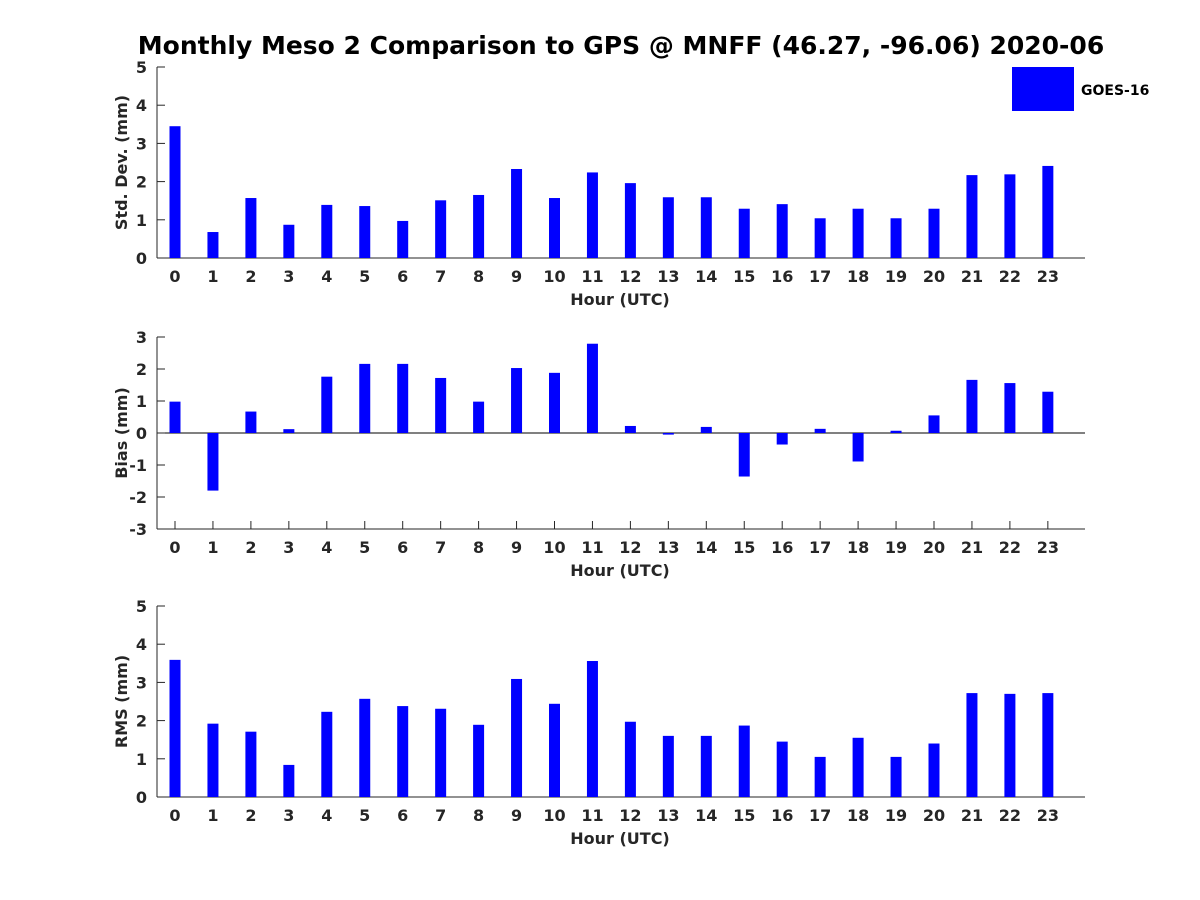 This screenshot has height=900, width=1200. I want to click on x-tick-label: 18, so click(858, 547).